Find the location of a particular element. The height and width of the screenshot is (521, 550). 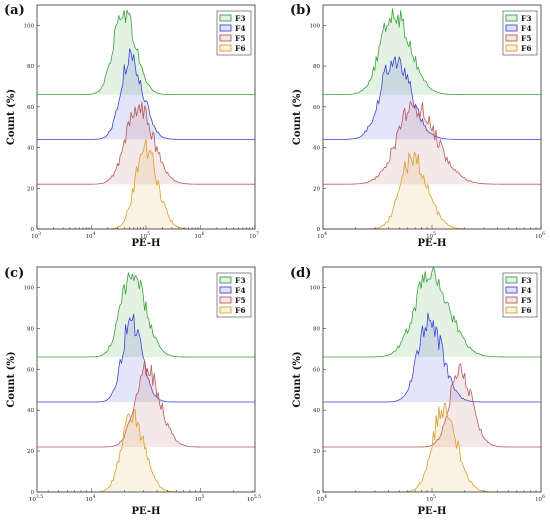

x-tick-label: 10⁷ is located at coordinates (254, 235).